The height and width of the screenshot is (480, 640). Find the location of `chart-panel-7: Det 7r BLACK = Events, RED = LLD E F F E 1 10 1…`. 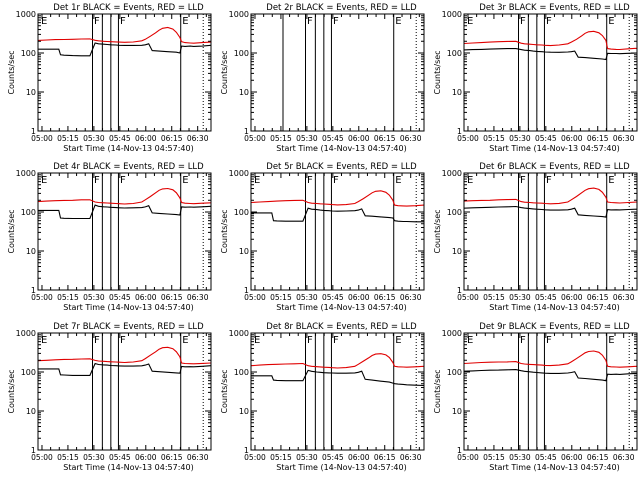

chart-panel-7: Det 7r BLACK = Events, RED = LLD E F F E 1 10 1… is located at coordinates (109, 397).